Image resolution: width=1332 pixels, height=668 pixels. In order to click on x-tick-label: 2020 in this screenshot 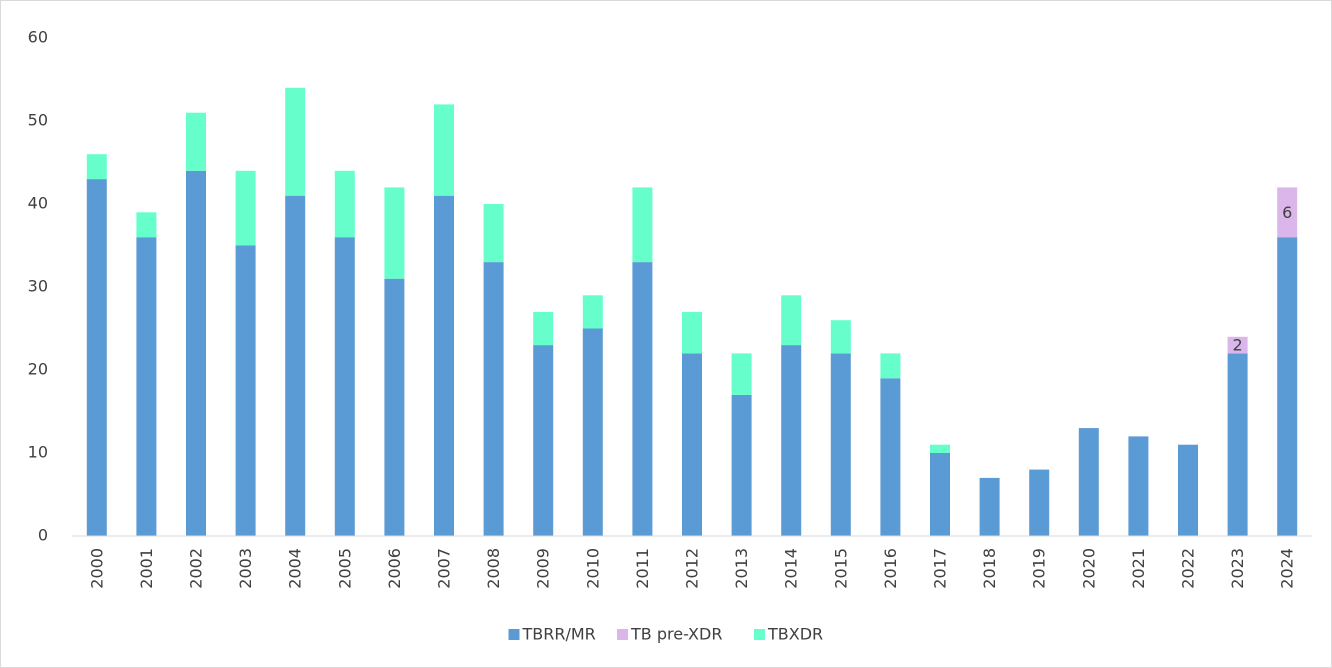, I will do `click(1088, 568)`.